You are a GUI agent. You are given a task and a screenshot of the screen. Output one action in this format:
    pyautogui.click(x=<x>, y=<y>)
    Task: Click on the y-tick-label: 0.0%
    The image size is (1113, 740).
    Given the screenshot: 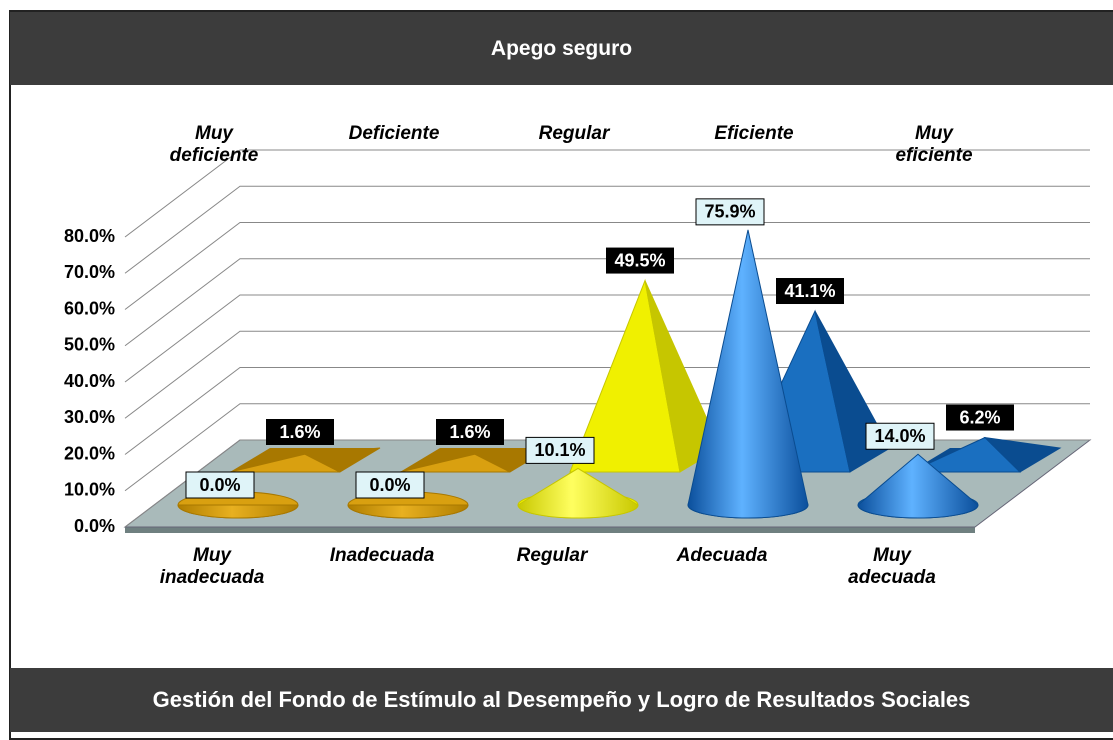 What is the action you would take?
    pyautogui.click(x=94, y=526)
    